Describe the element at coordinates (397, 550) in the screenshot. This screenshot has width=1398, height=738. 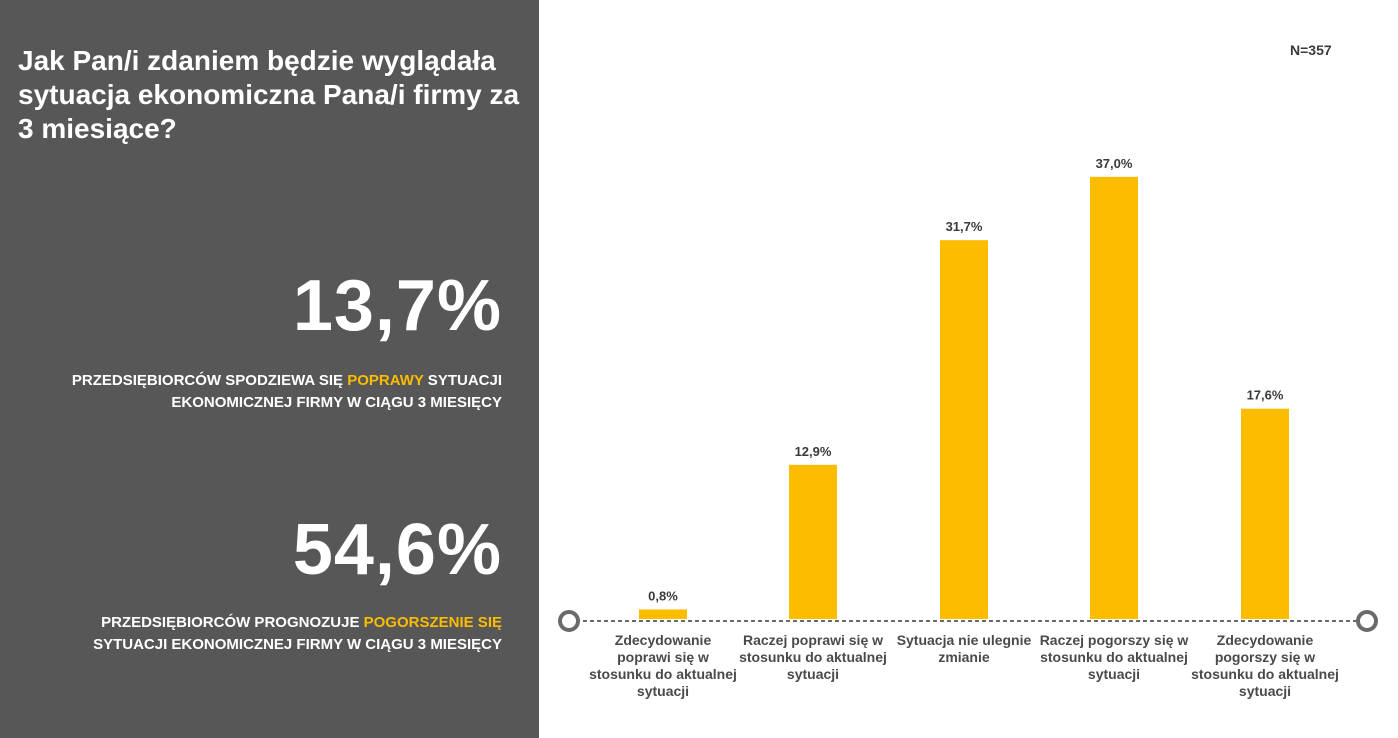
I see `deterioration-stat-value: 54,6%` at that location.